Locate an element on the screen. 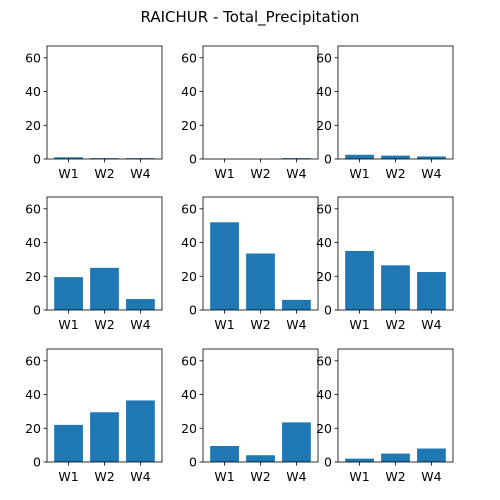 The width and height of the screenshot is (500, 500). subplot-6: 0 20 40 60 W1 W2 W4 is located at coordinates (384, 264).